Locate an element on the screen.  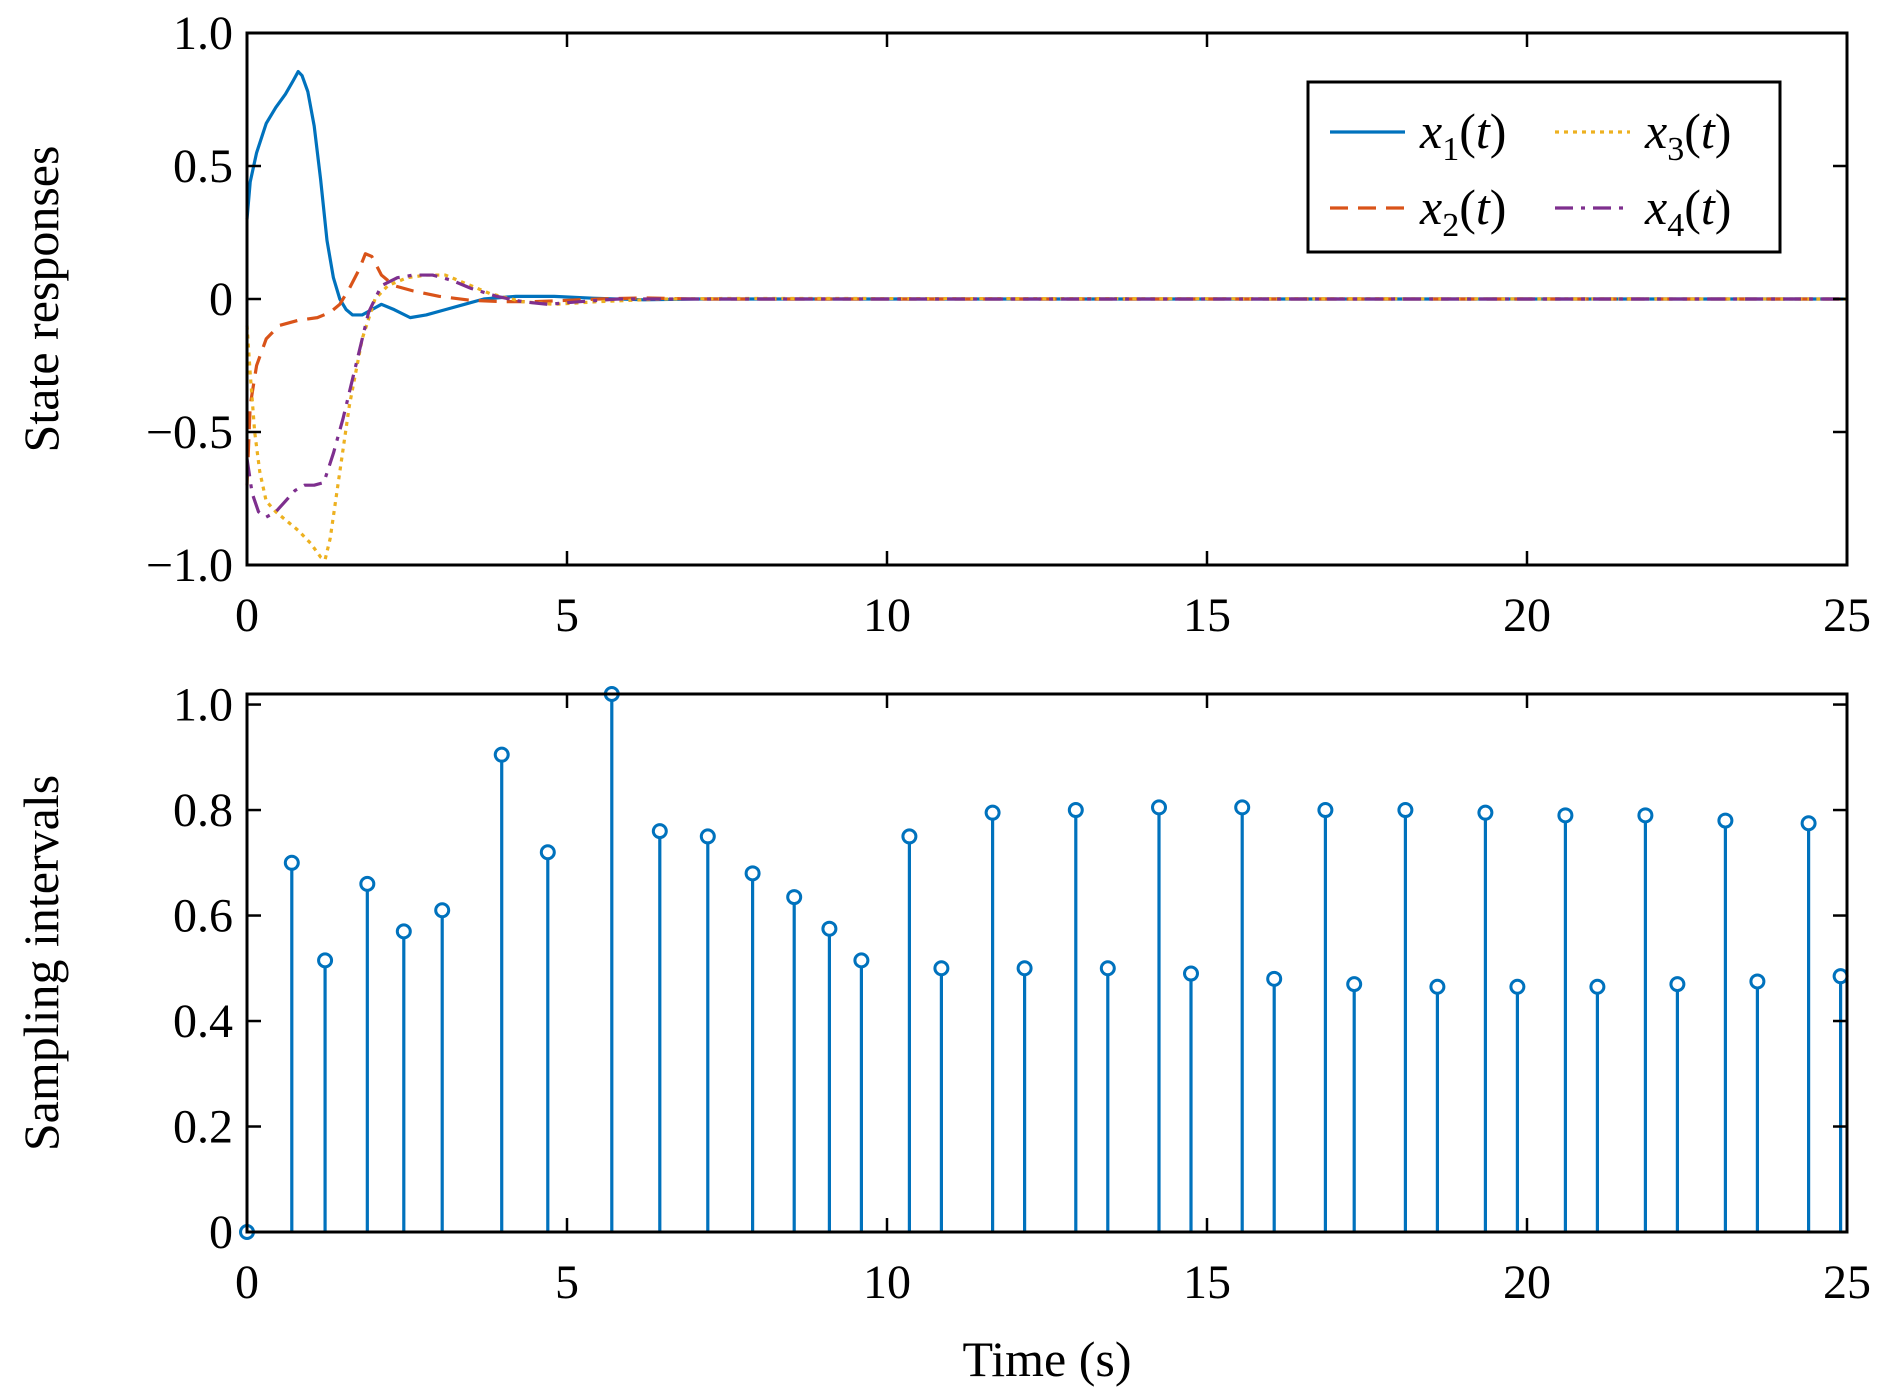
legend-subscript: 1 is located at coordinates (1450, 149).